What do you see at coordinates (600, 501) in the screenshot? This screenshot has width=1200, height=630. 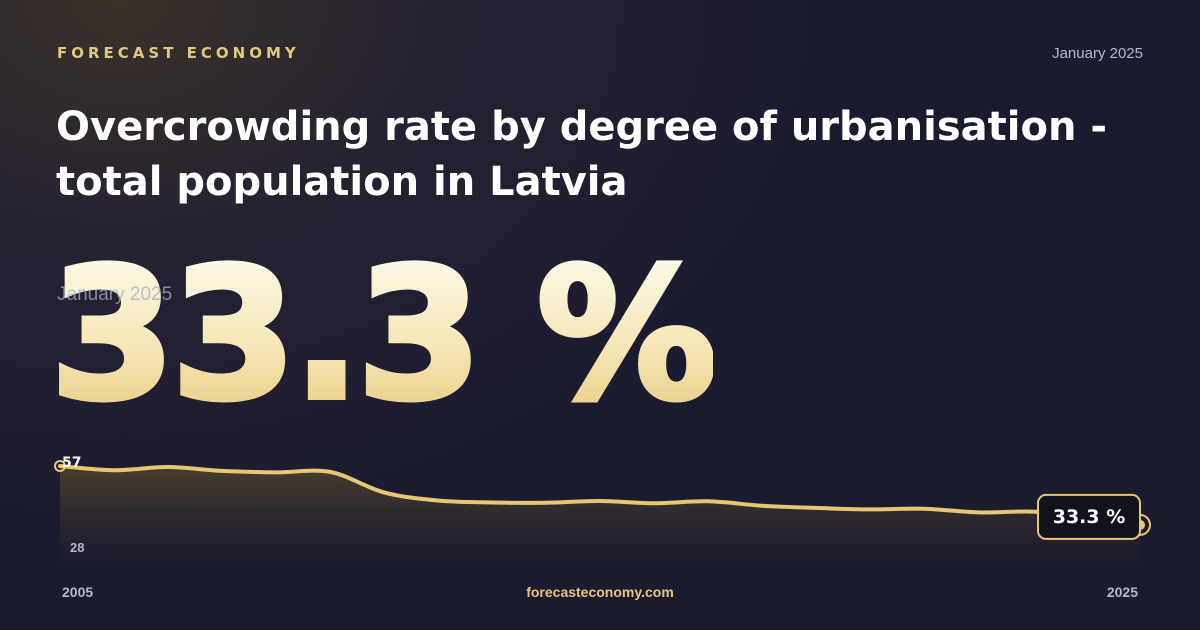 I see `data-point-2015` at bounding box center [600, 501].